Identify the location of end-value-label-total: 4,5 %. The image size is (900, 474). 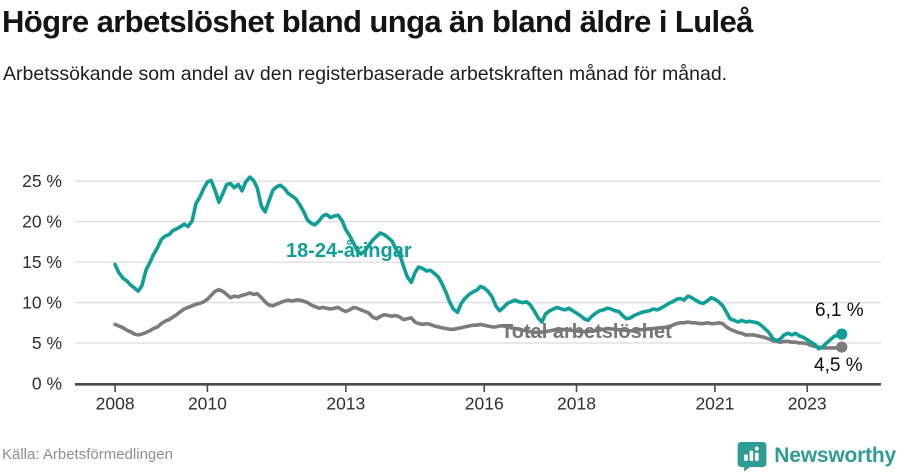
(838, 365).